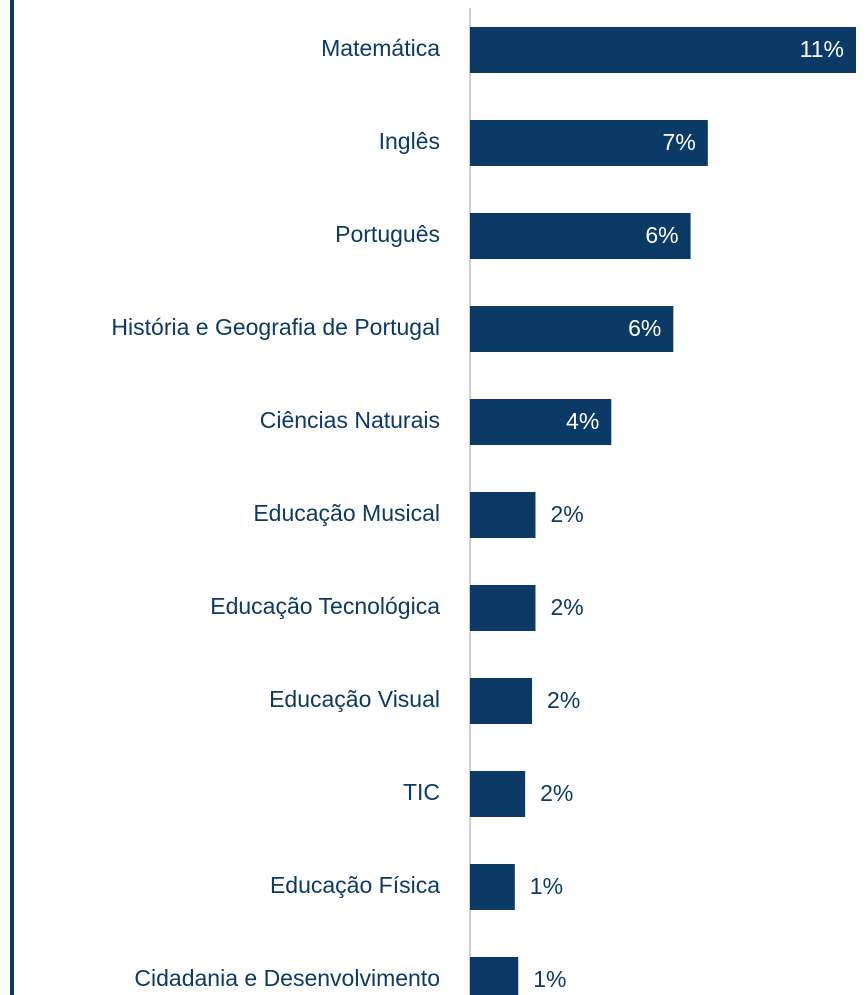 The image size is (867, 995). I want to click on category-label: Ciências Naturais, so click(350, 420).